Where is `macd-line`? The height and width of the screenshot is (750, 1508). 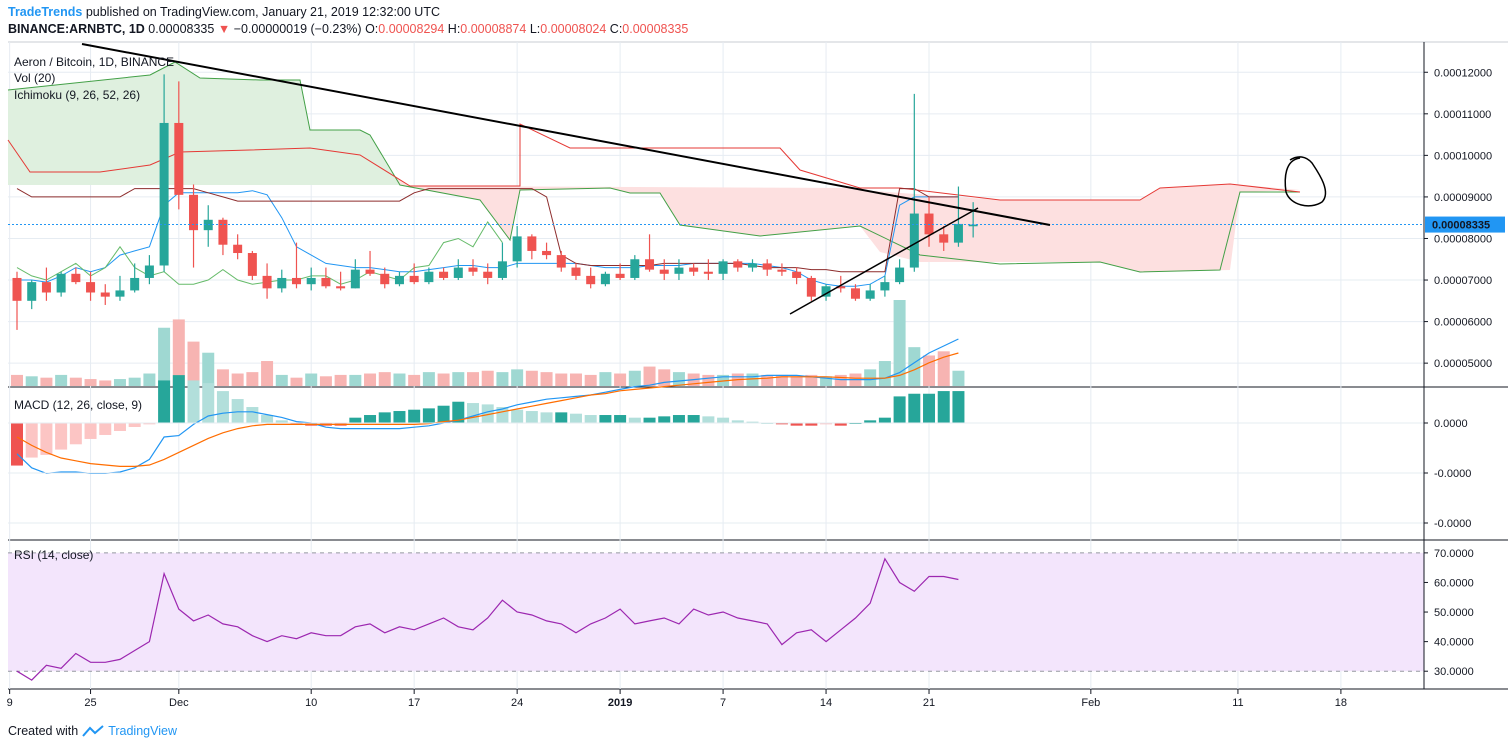 macd-line is located at coordinates (487, 406).